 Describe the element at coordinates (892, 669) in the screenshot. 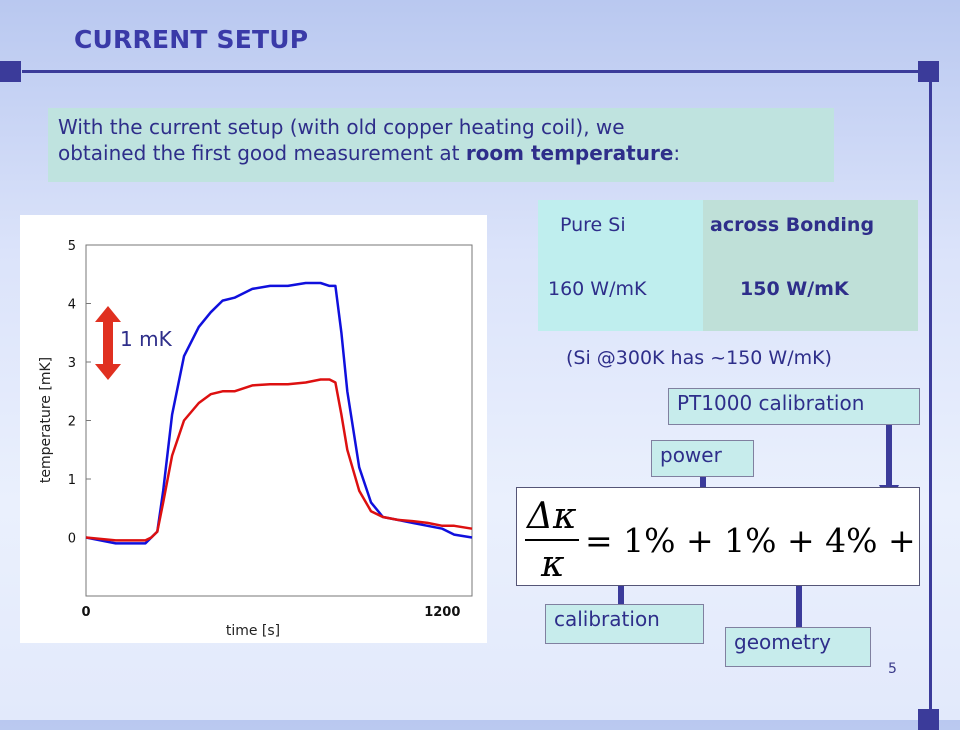

I see `page-number: 5` at that location.